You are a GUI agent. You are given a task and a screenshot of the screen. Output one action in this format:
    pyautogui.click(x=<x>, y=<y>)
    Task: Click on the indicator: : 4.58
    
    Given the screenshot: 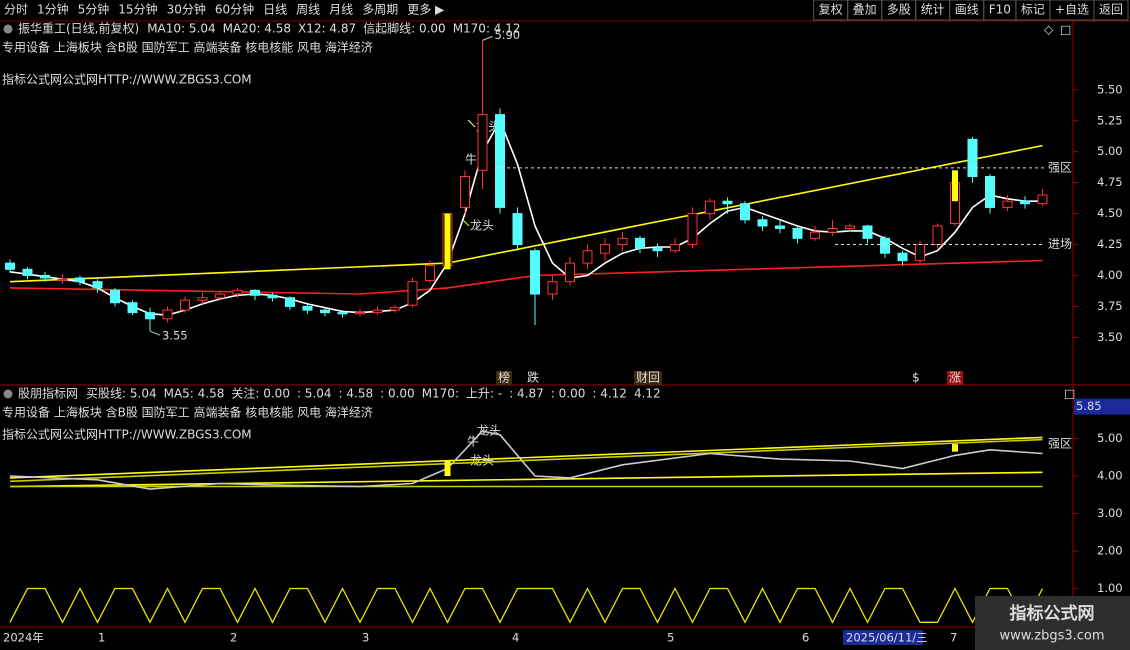 What is the action you would take?
    pyautogui.click(x=356, y=394)
    